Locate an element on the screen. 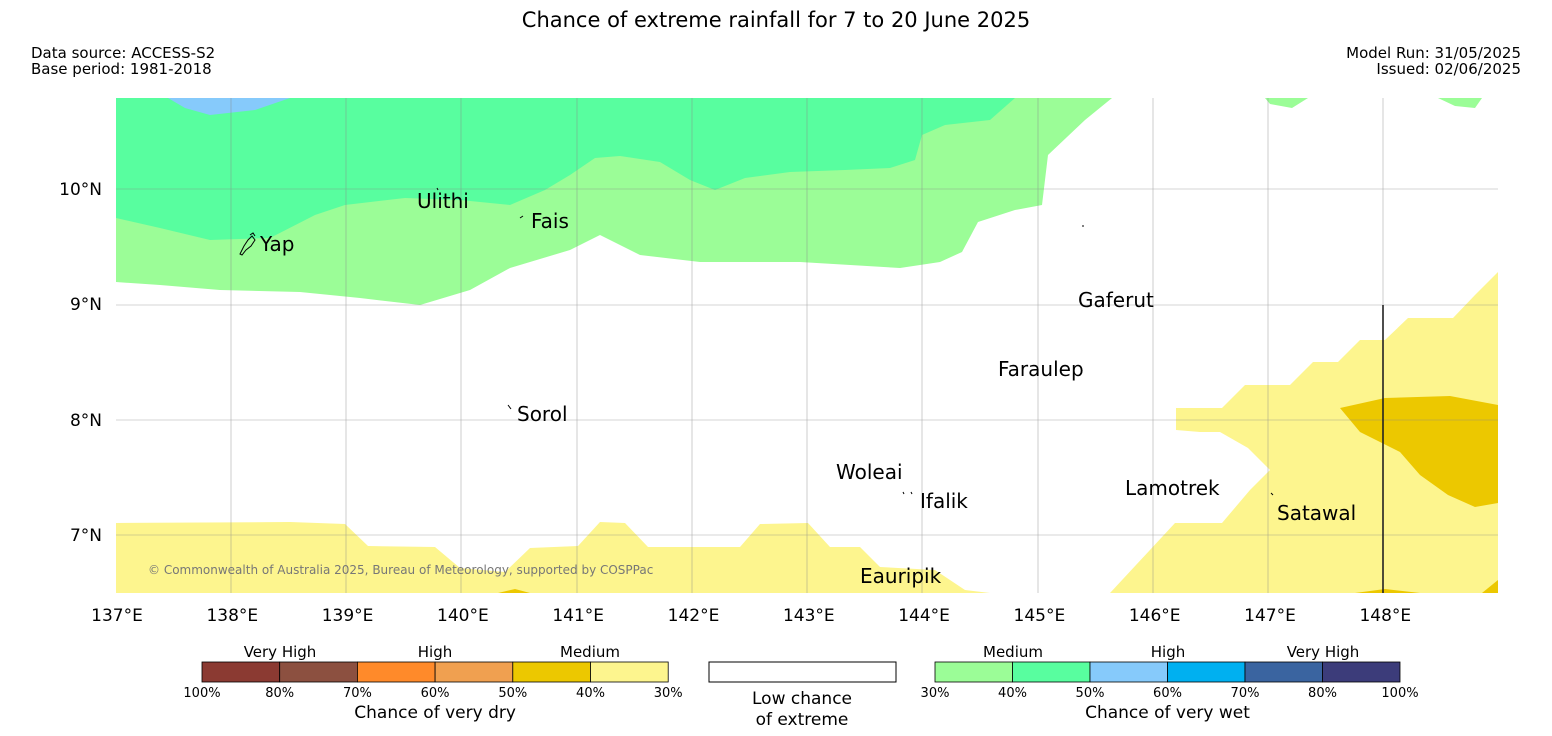 The height and width of the screenshot is (736, 1552). lon-label: 147°E is located at coordinates (1270, 616).